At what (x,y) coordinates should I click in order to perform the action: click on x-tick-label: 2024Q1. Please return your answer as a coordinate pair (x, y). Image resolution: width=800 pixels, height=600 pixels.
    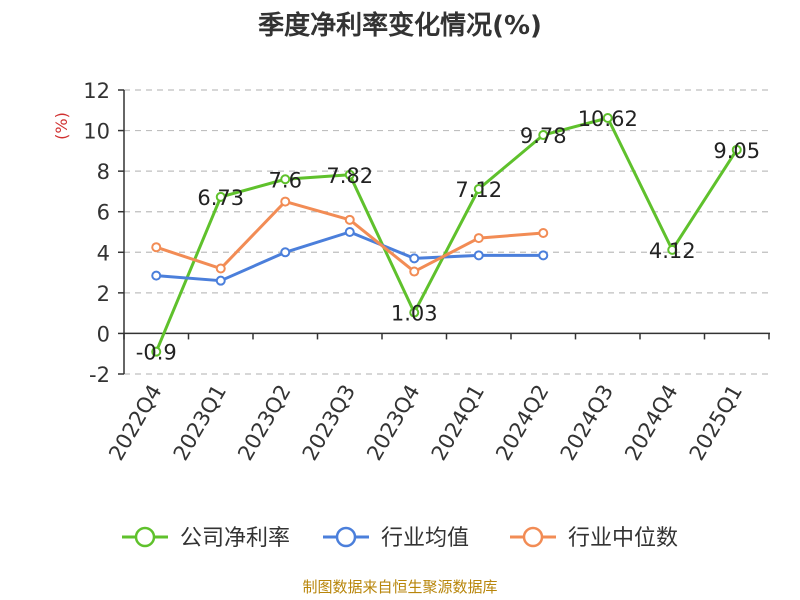
    Looking at the image, I should click on (458, 423).